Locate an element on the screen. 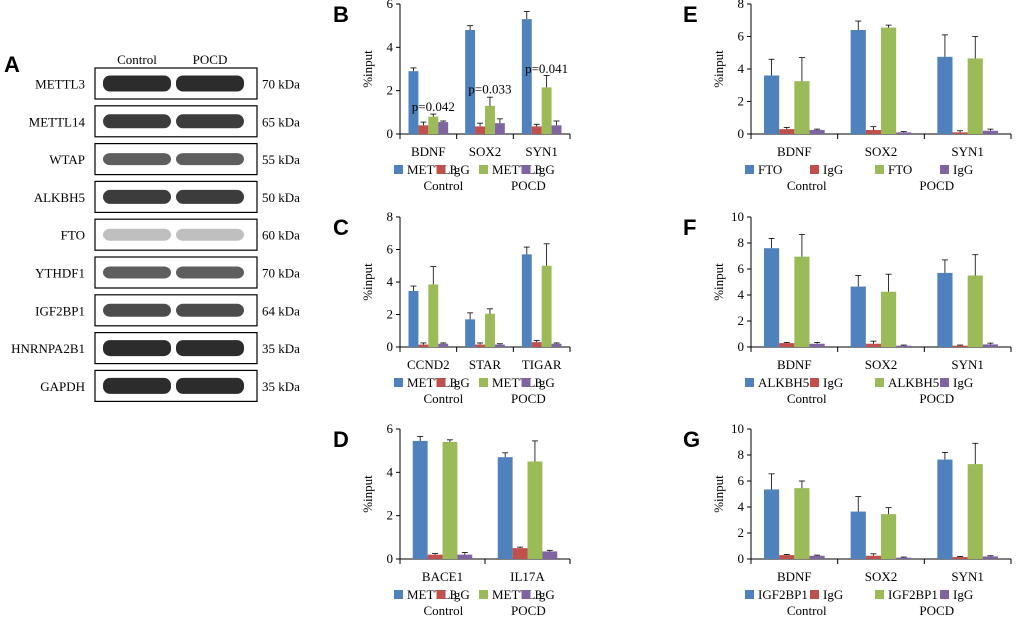 The image size is (1020, 618). x-category-label: CCND2 is located at coordinates (428, 364).